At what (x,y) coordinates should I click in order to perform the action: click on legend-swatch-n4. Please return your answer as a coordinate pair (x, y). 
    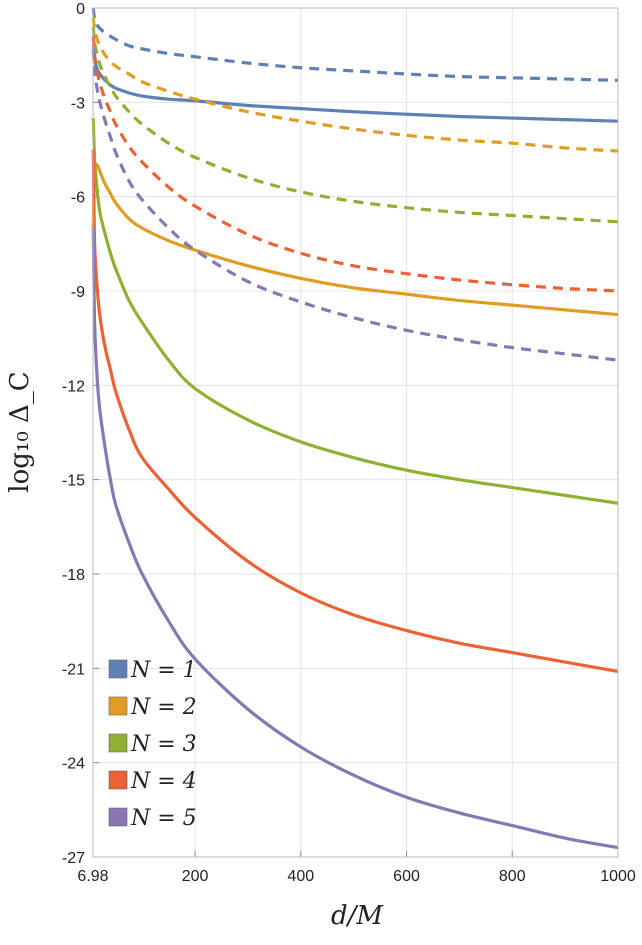
    Looking at the image, I should click on (118, 780).